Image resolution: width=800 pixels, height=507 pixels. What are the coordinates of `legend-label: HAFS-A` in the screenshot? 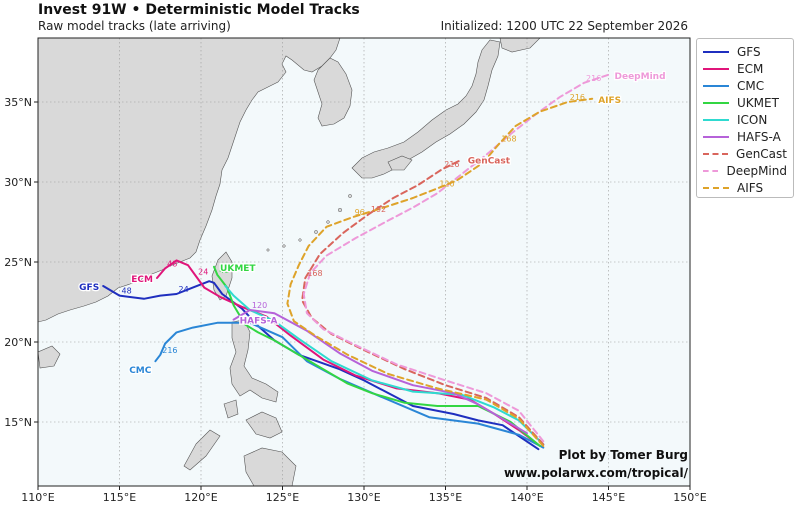 It's located at (759, 136).